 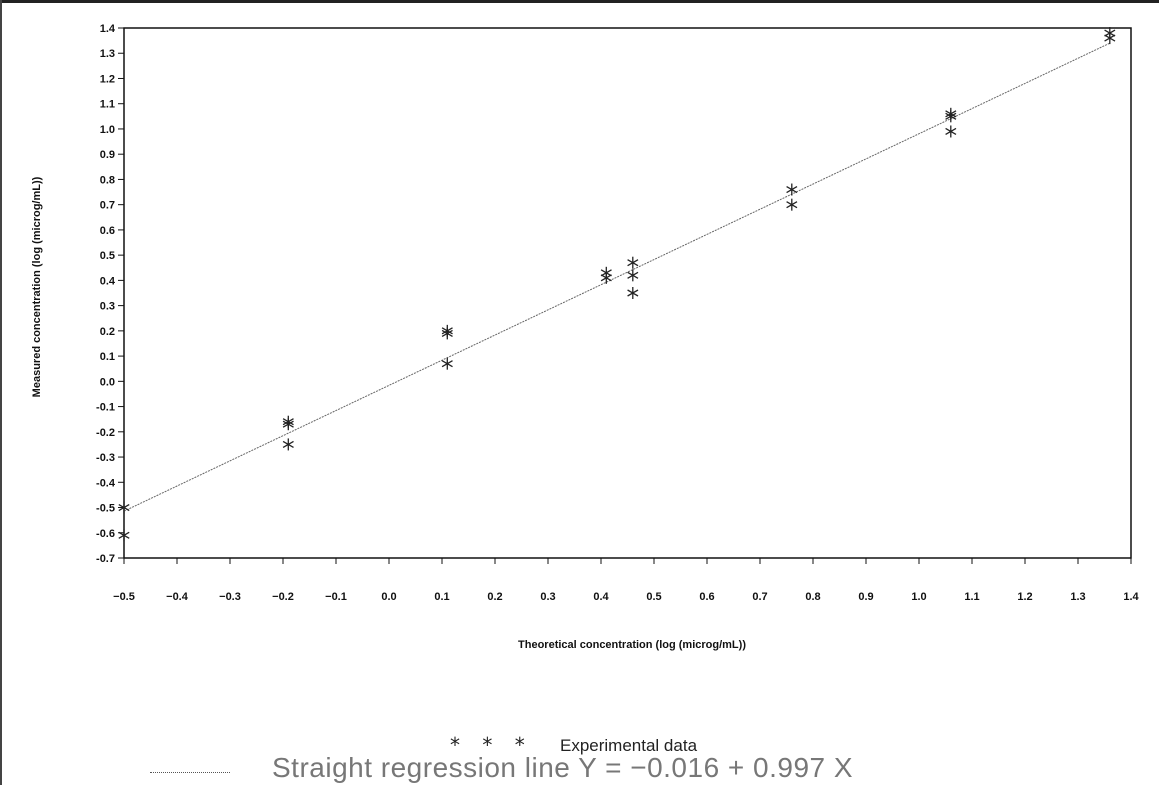 I want to click on y-tick-label: 0.7, so click(x=107, y=206).